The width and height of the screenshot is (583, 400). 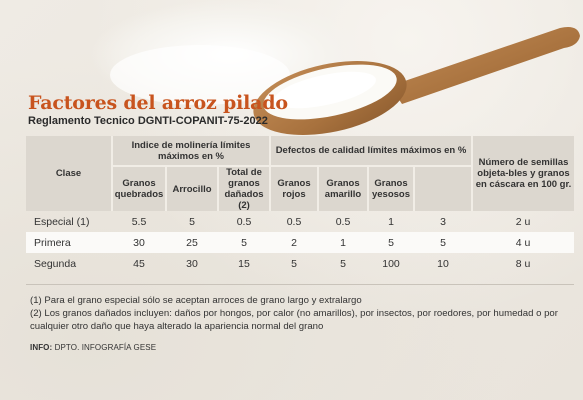 I want to click on cell: 3, so click(x=443, y=221).